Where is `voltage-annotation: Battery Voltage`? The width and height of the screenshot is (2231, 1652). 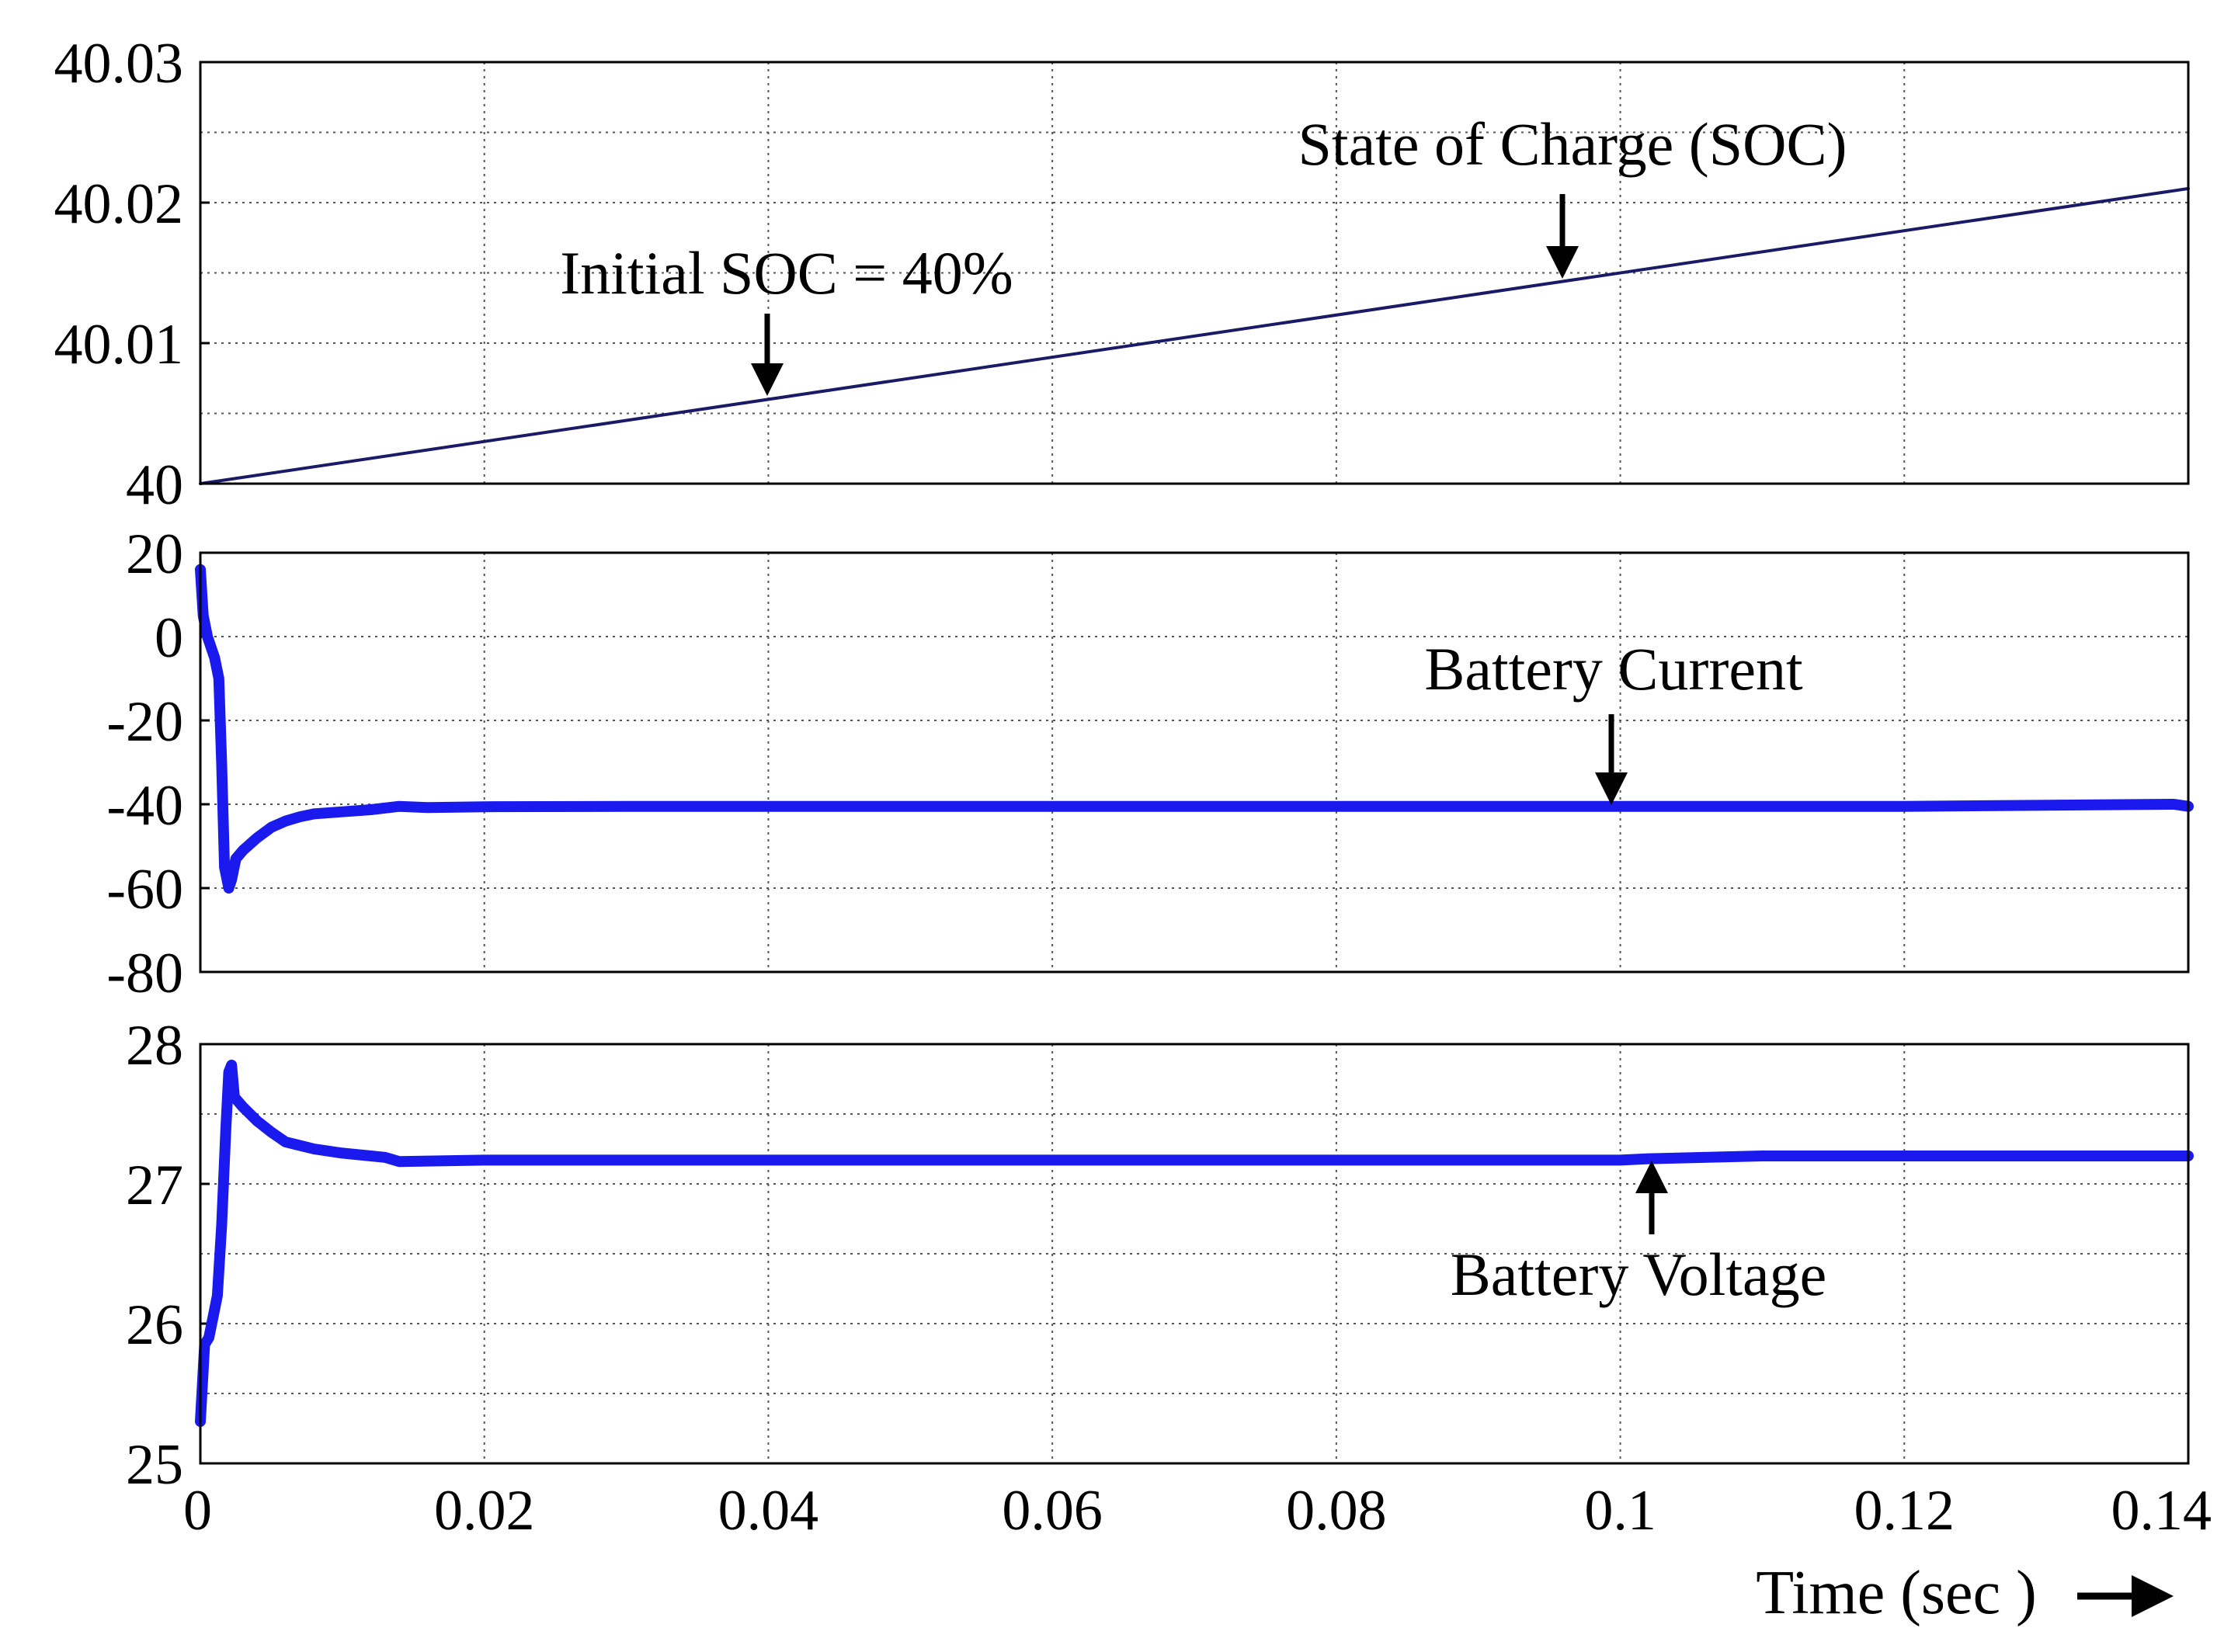 voltage-annotation: Battery Voltage is located at coordinates (1639, 1234).